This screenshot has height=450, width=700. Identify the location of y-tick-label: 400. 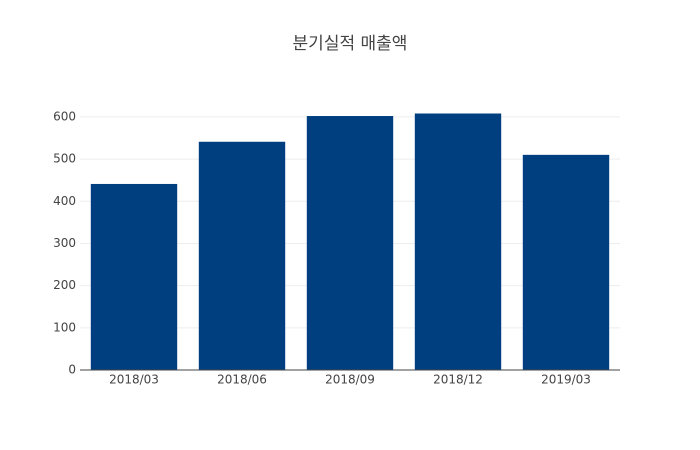
(64, 201).